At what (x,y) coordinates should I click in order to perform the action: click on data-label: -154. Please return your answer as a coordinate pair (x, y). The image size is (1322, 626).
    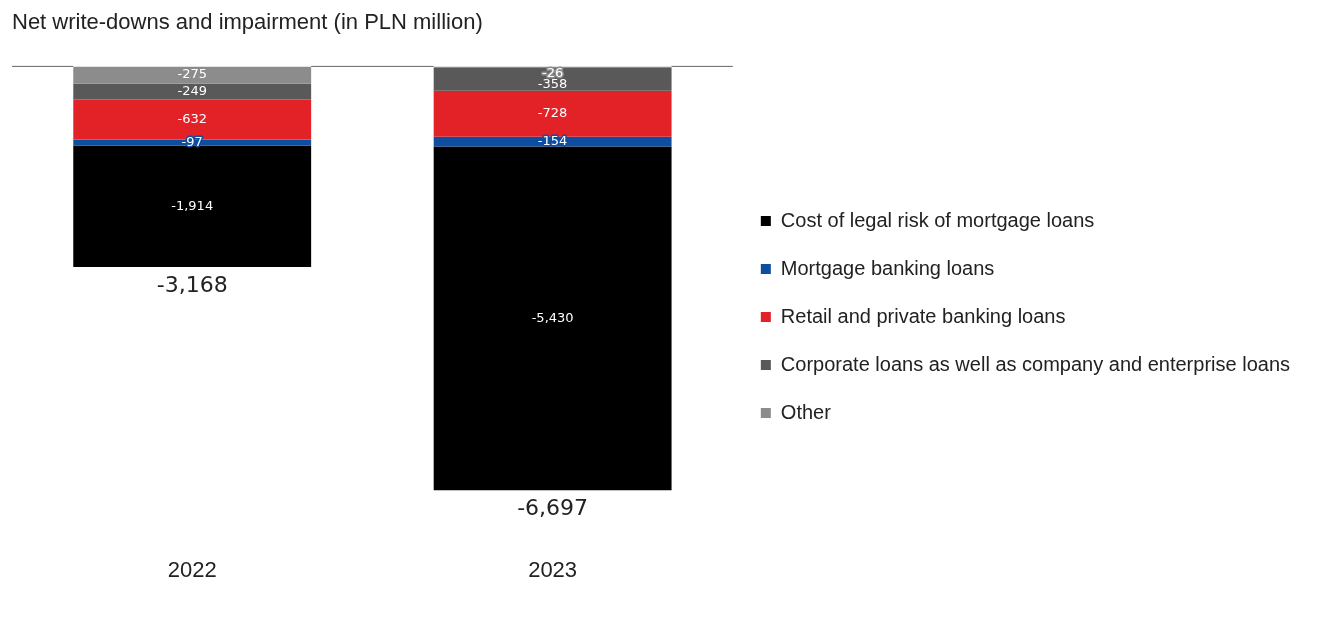
    Looking at the image, I should click on (552, 141).